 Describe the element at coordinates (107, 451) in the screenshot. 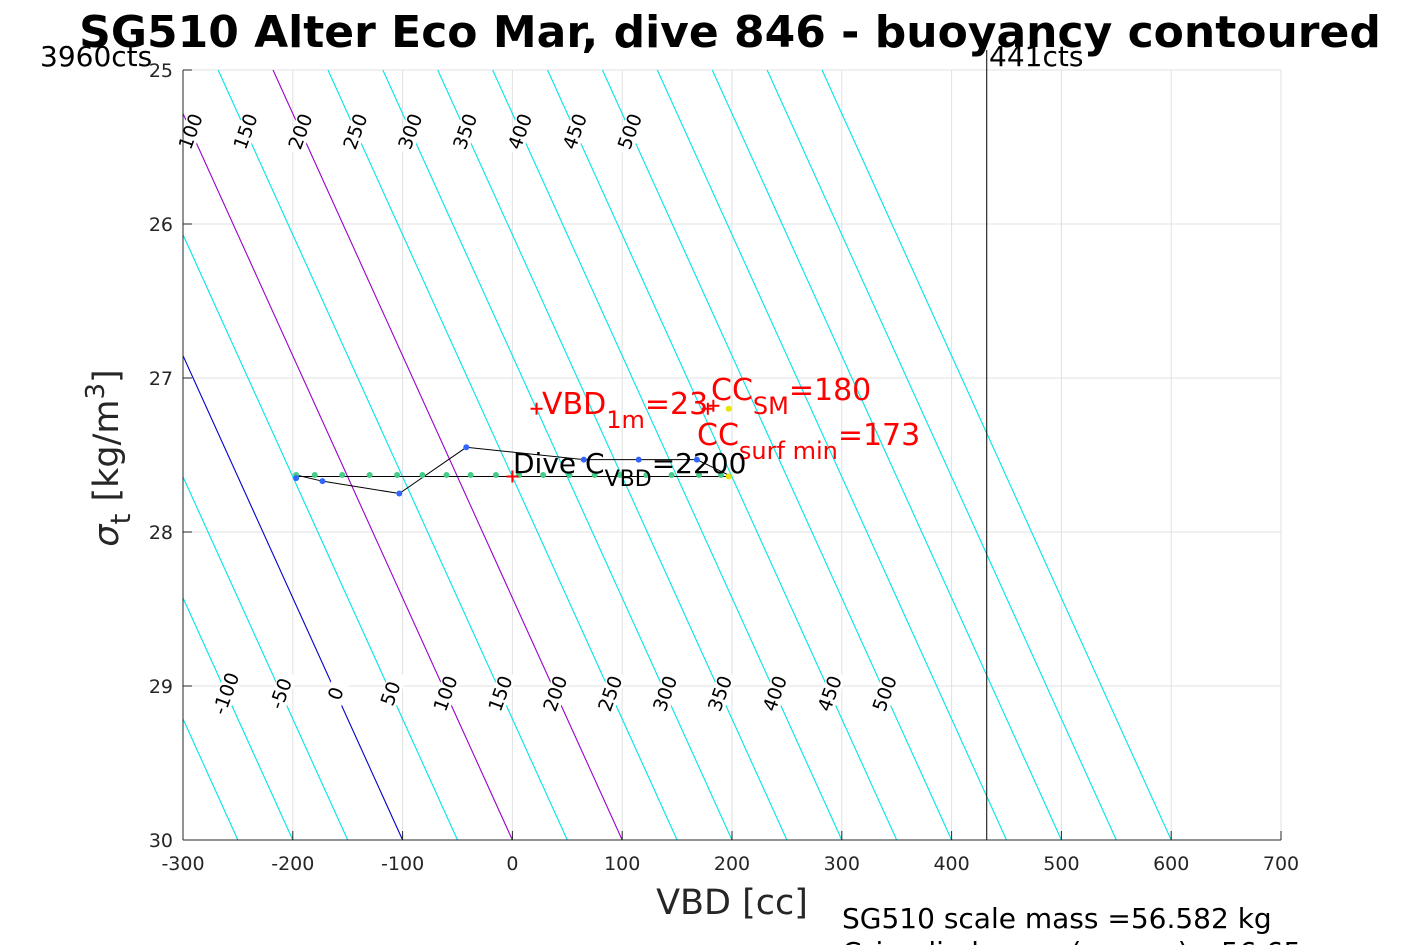

I see `y-label-unit: [kg/m` at that location.